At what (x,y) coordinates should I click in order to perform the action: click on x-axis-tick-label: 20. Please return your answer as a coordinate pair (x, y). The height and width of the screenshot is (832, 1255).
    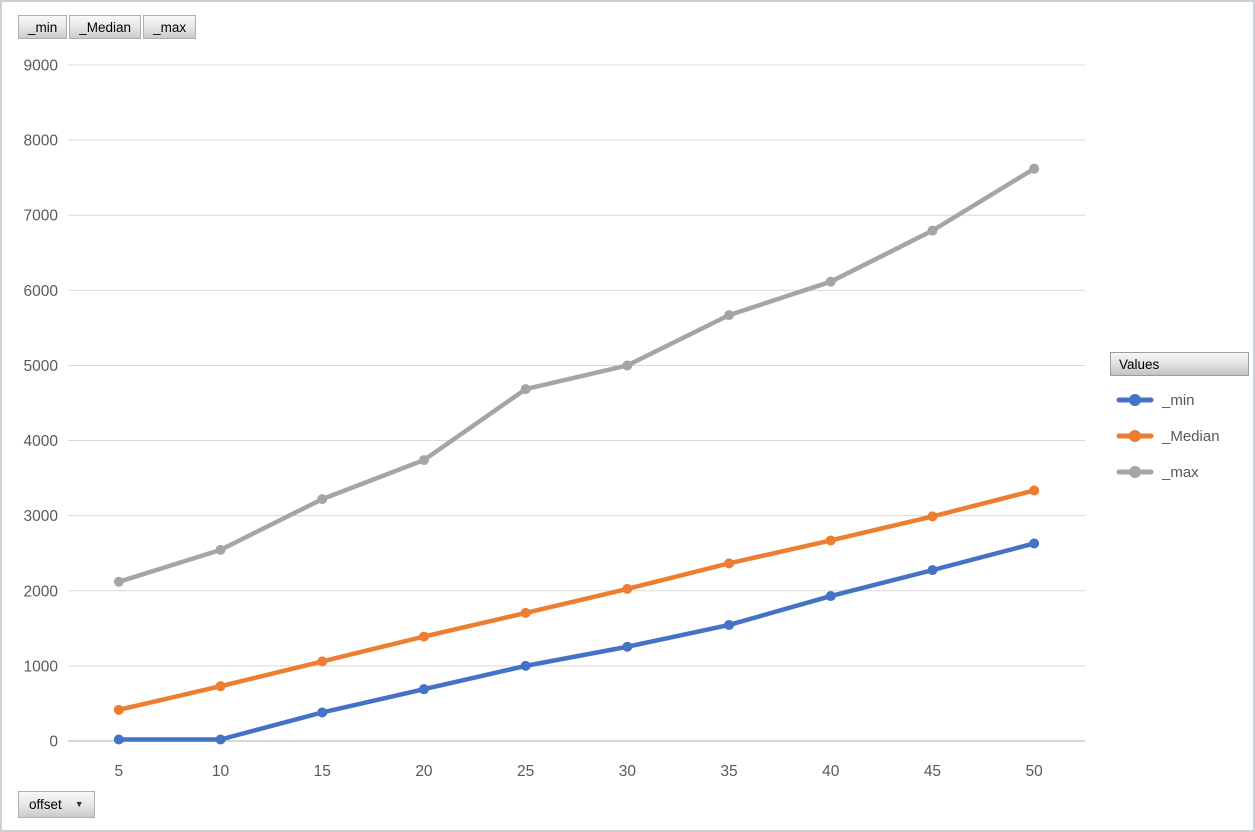
    Looking at the image, I should click on (424, 771).